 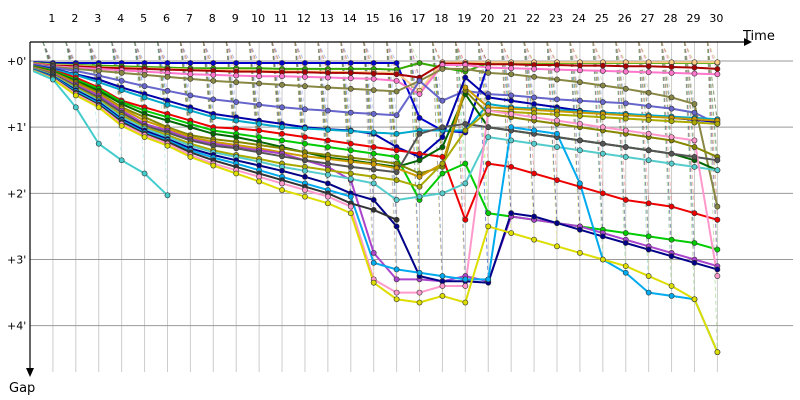 What do you see at coordinates (212, 18) in the screenshot?
I see `x-tick-label: 8` at bounding box center [212, 18].